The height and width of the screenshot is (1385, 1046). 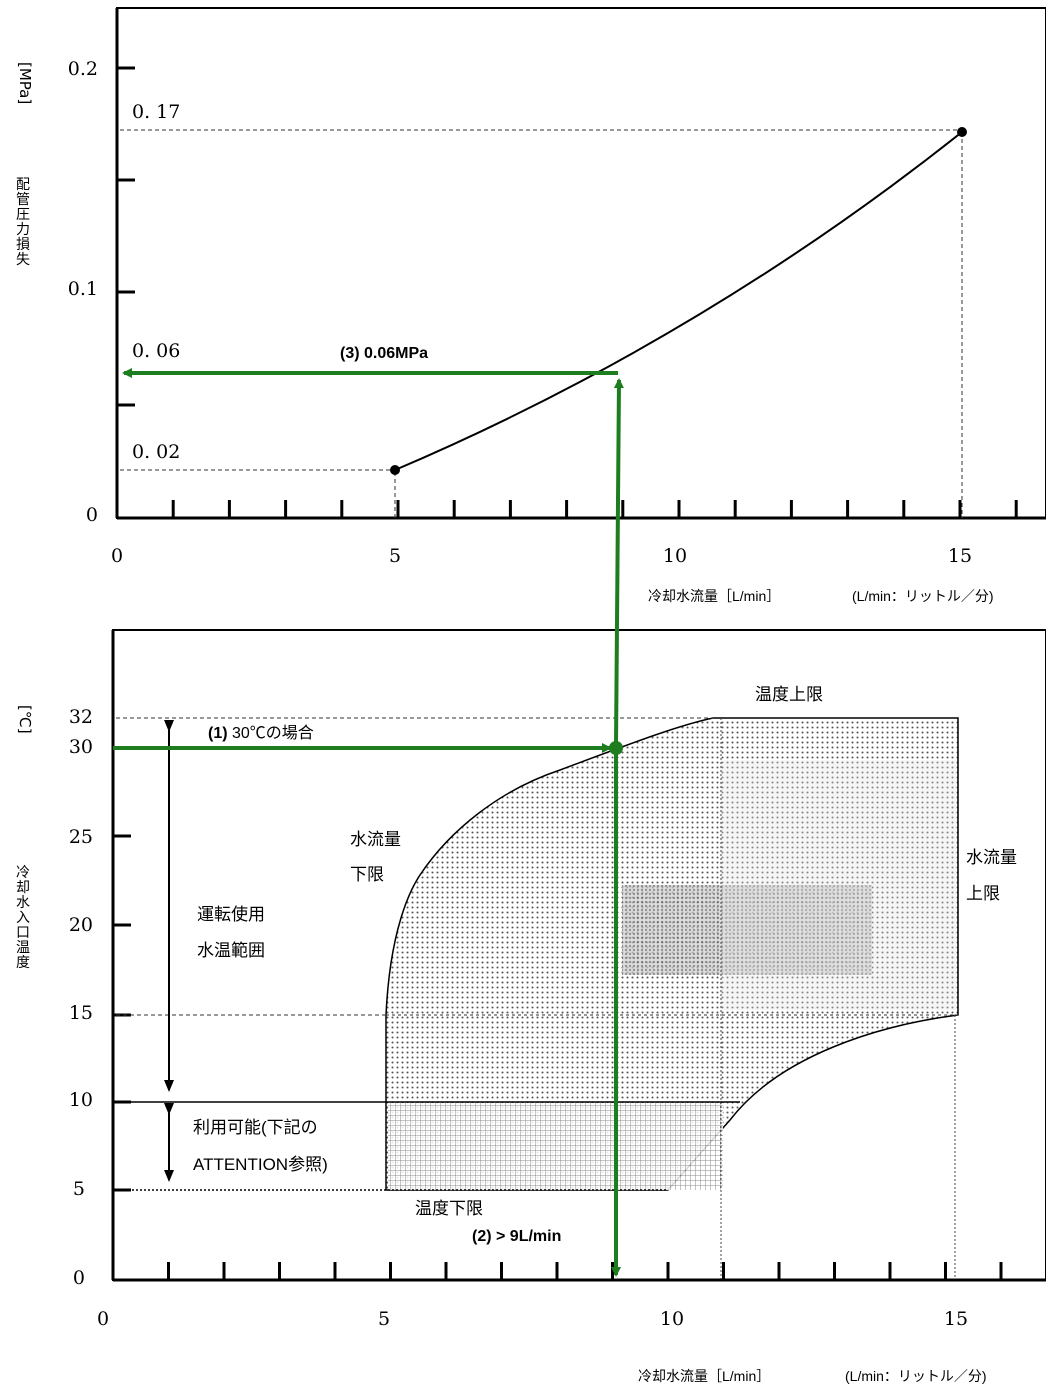 I want to click on axis-label-char: 損, so click(x=23, y=245).